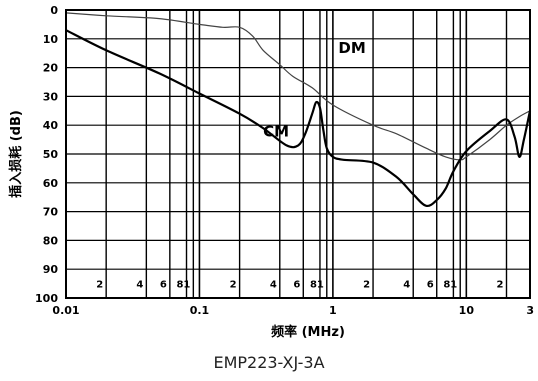  I want to click on y-tick-label: 100, so click(46, 298).